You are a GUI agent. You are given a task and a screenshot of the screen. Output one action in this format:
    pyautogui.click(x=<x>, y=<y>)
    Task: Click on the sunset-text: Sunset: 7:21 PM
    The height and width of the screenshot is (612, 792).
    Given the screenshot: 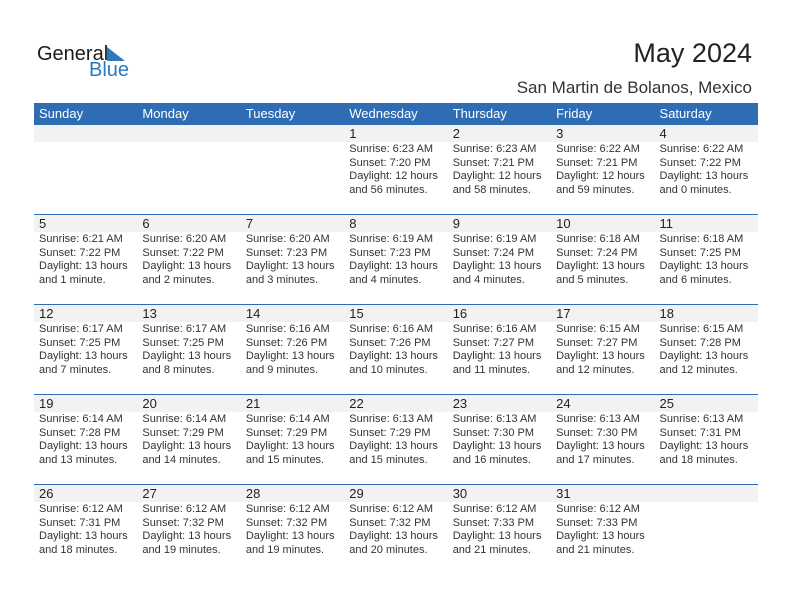 What is the action you would take?
    pyautogui.click(x=597, y=162)
    